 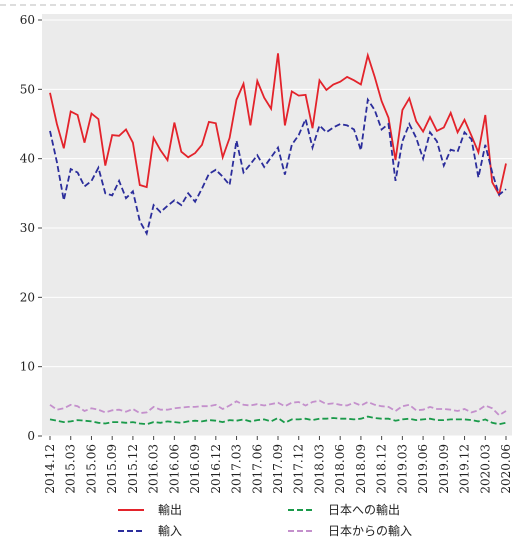 What do you see at coordinates (133, 469) in the screenshot?
I see `x-tick-label: 2015.12` at bounding box center [133, 469].